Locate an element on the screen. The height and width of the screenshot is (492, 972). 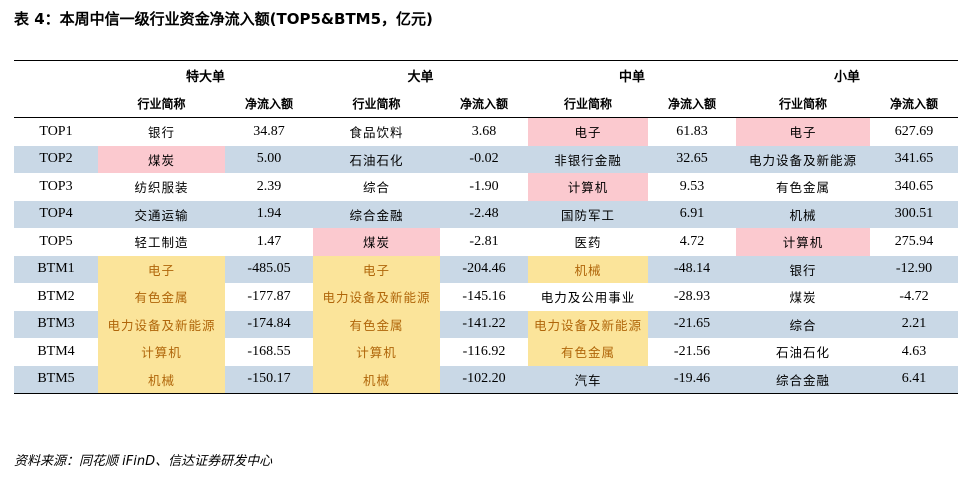
group-header: 特大单 is located at coordinates (205, 77).